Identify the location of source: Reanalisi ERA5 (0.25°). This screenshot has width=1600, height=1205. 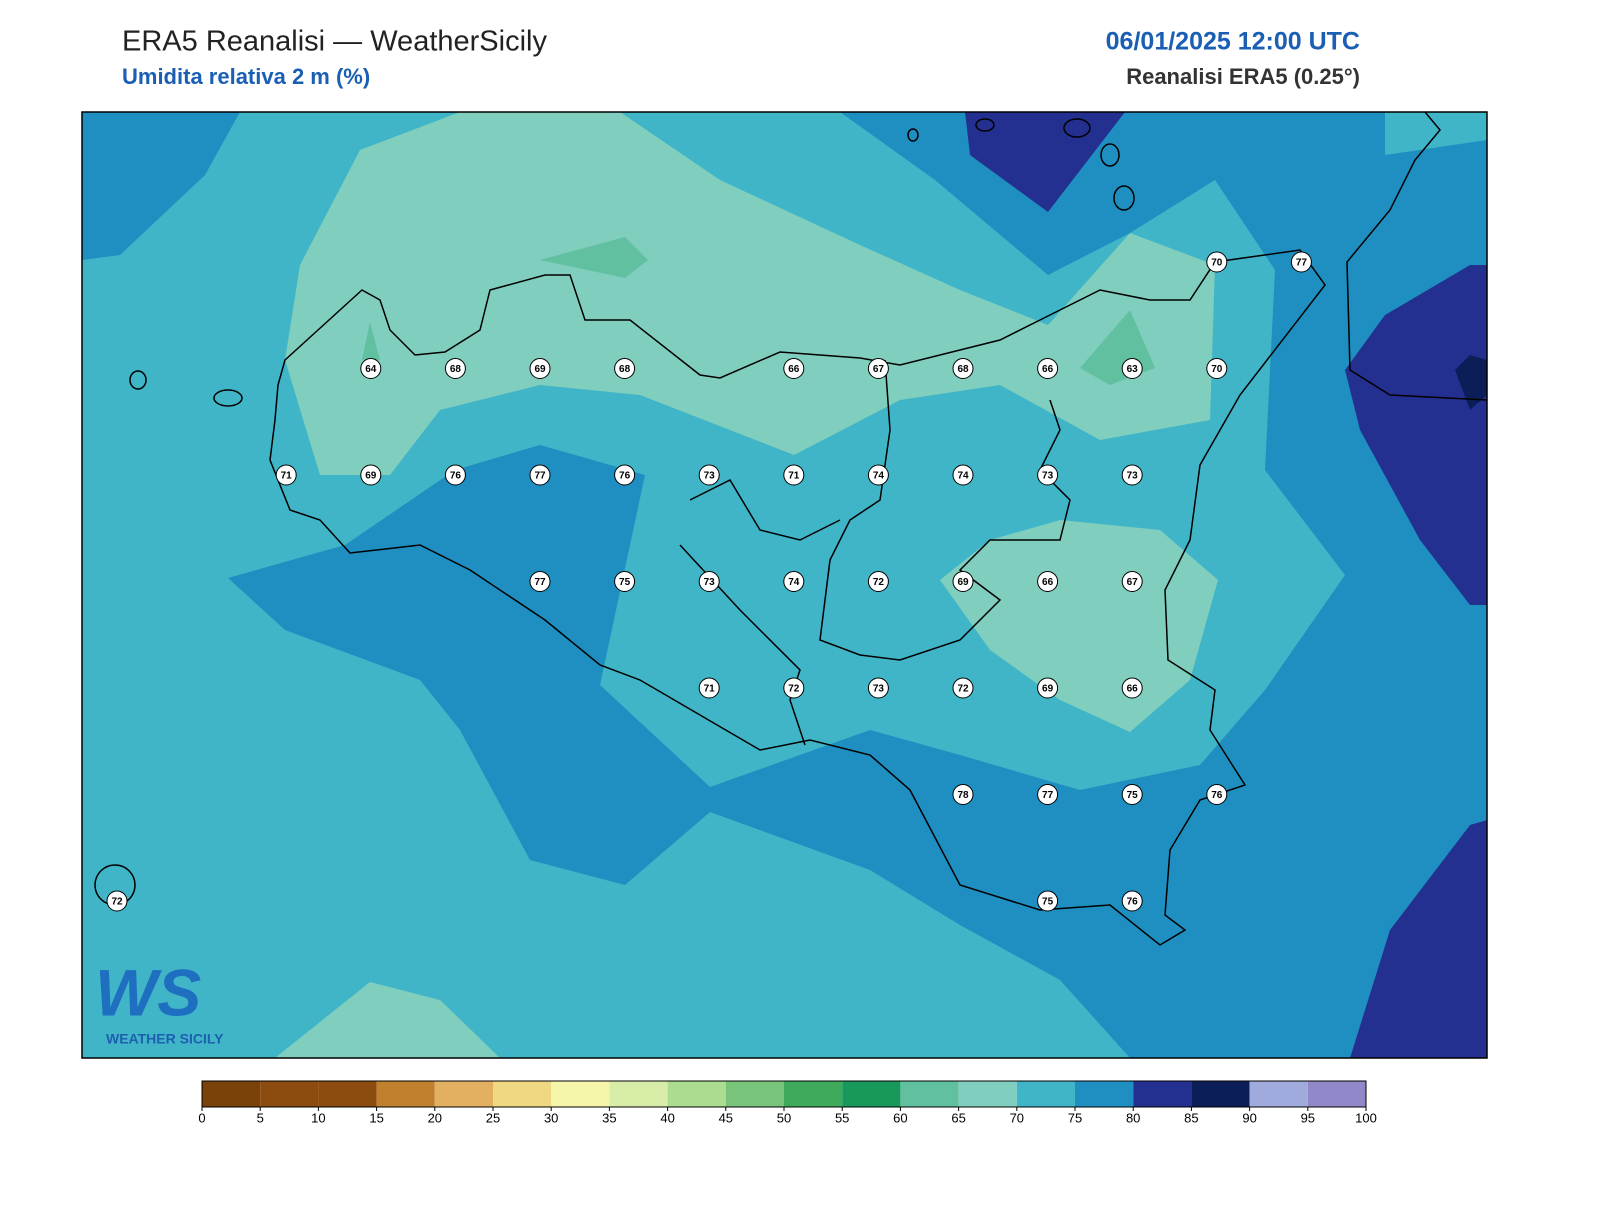
(1243, 76).